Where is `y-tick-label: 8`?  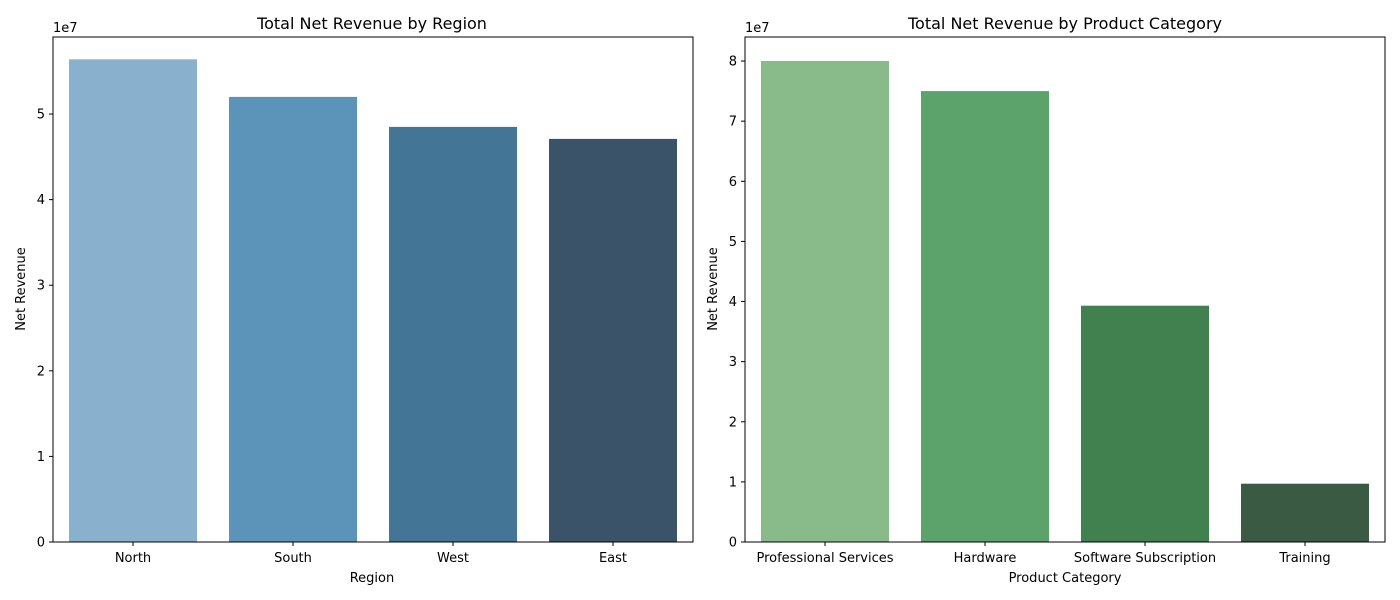
y-tick-label: 8 is located at coordinates (733, 62).